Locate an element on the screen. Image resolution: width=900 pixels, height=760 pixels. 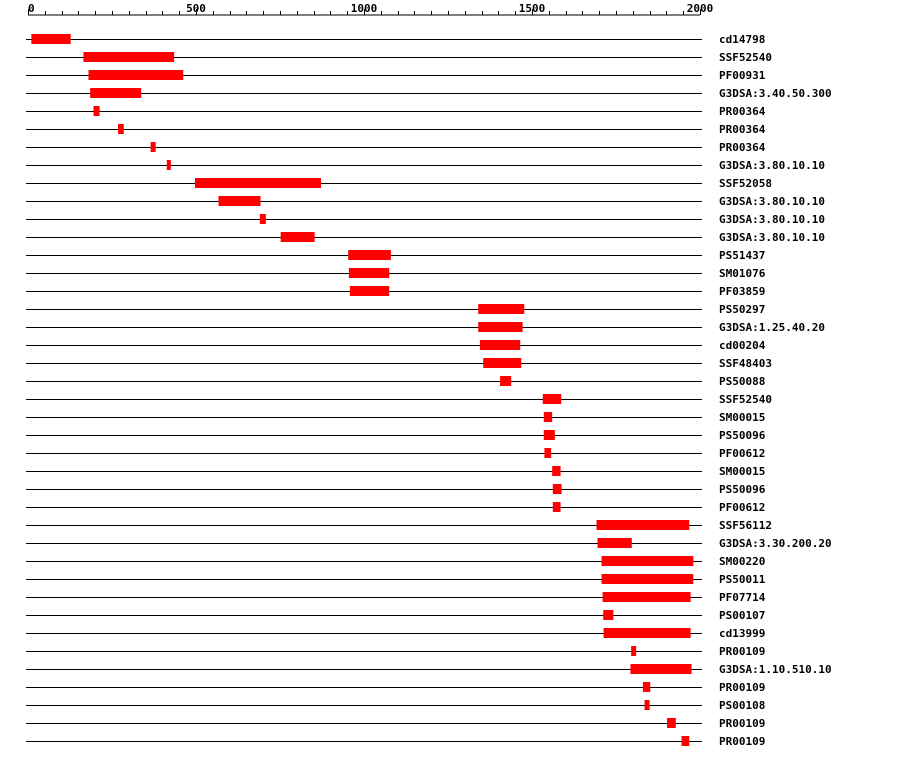
row-label: PS50011 is located at coordinates (742, 579).